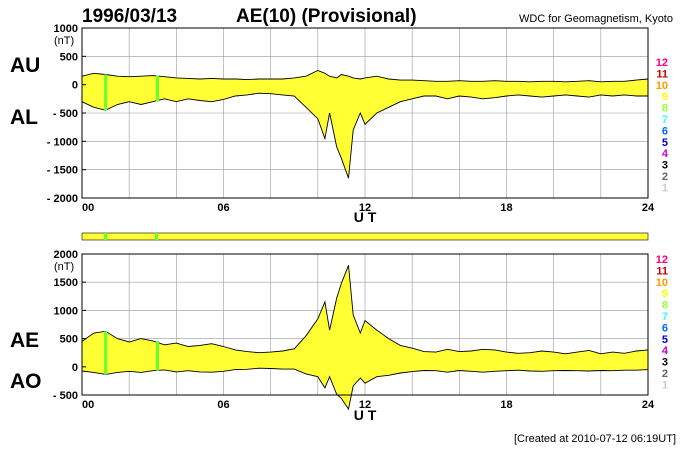 The width and height of the screenshot is (700, 450). What do you see at coordinates (365, 217) in the screenshot?
I see `top-x-axis-label: U T` at bounding box center [365, 217].